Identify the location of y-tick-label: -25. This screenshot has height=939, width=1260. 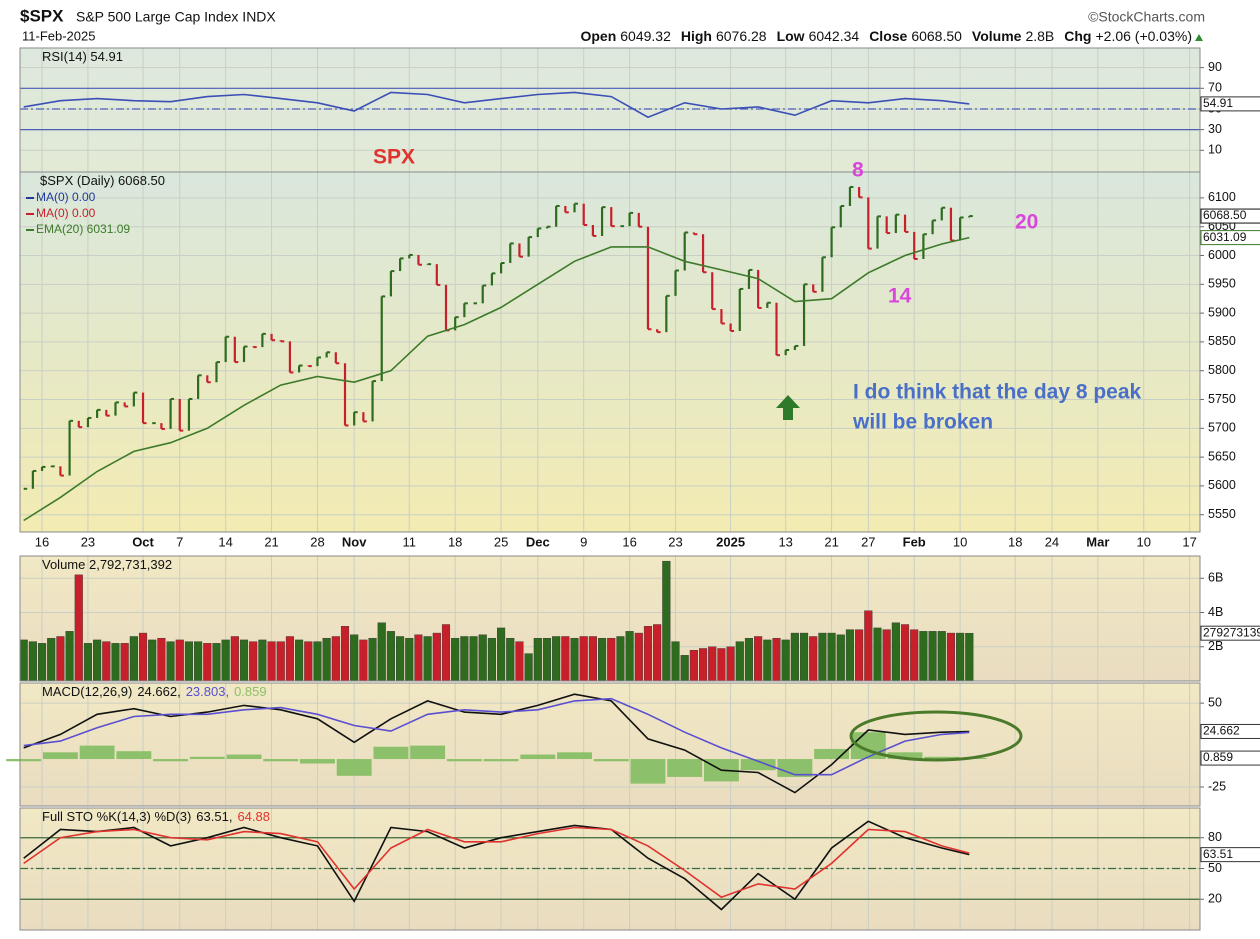
(1217, 786).